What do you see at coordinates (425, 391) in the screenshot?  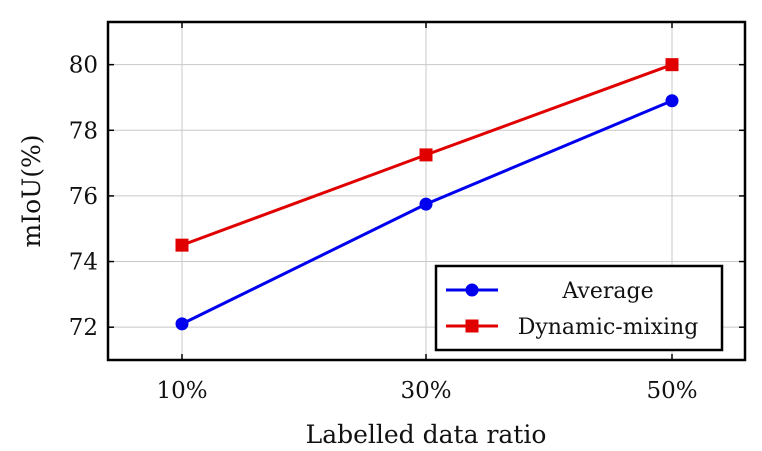 I see `x-tick-label: 30%` at bounding box center [425, 391].